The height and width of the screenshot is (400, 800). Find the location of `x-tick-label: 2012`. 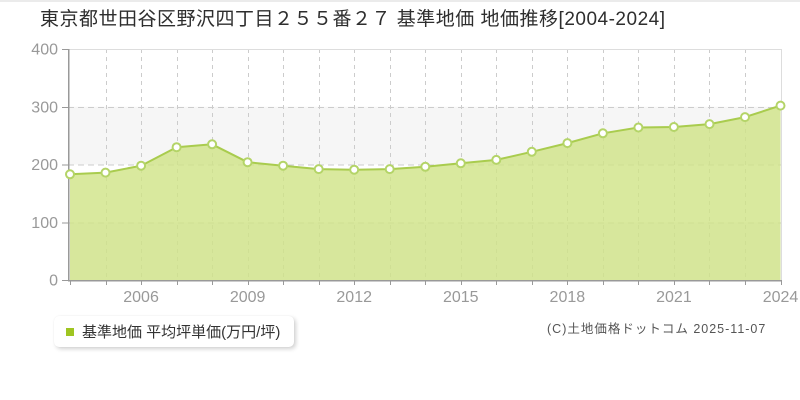

x-tick-label: 2012 is located at coordinates (354, 297).